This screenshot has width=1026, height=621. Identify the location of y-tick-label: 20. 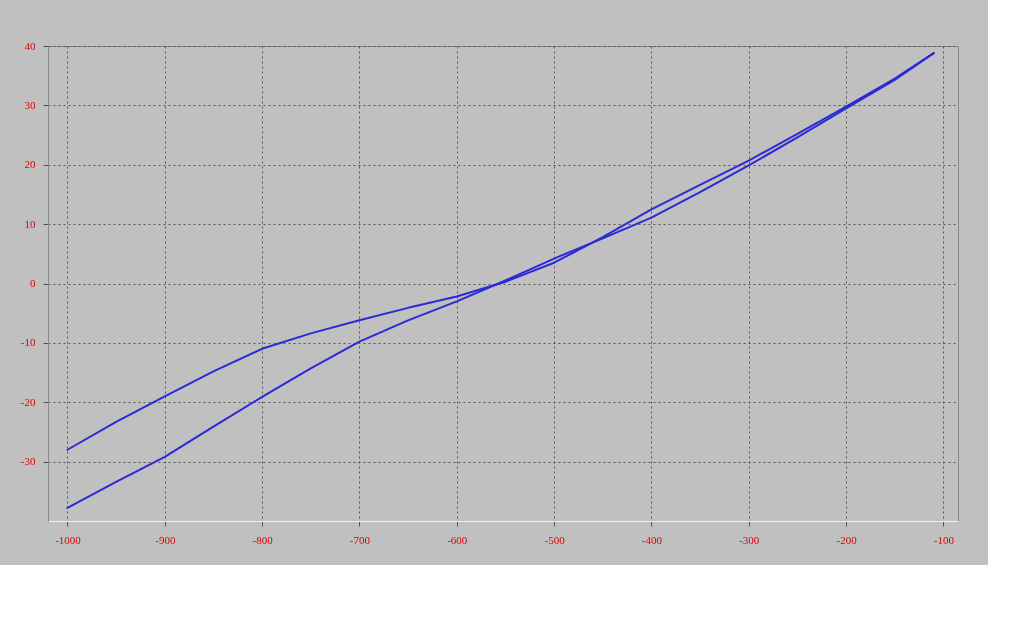
(30, 164).